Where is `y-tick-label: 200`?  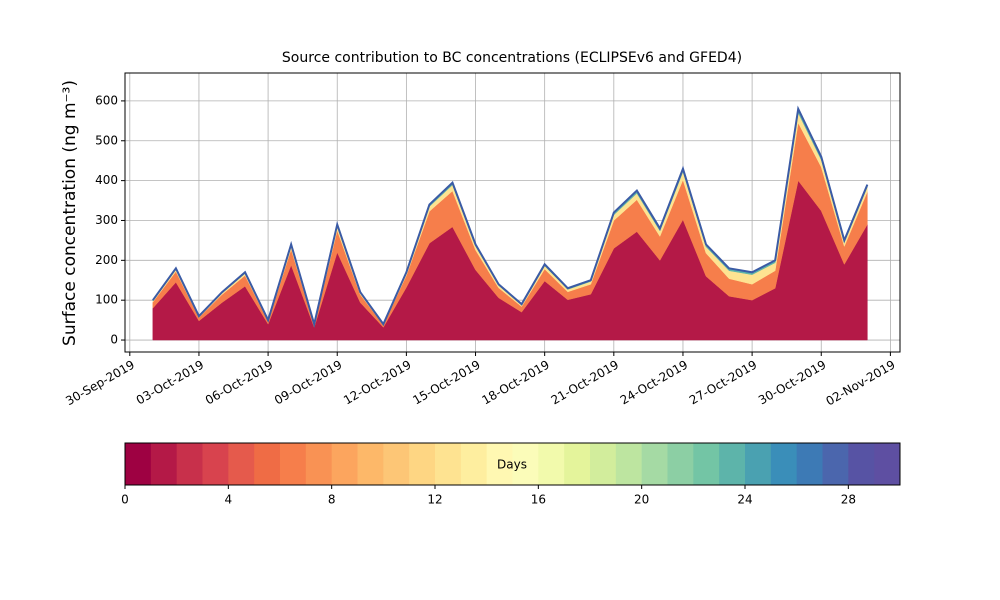 y-tick-label: 200 is located at coordinates (106, 260).